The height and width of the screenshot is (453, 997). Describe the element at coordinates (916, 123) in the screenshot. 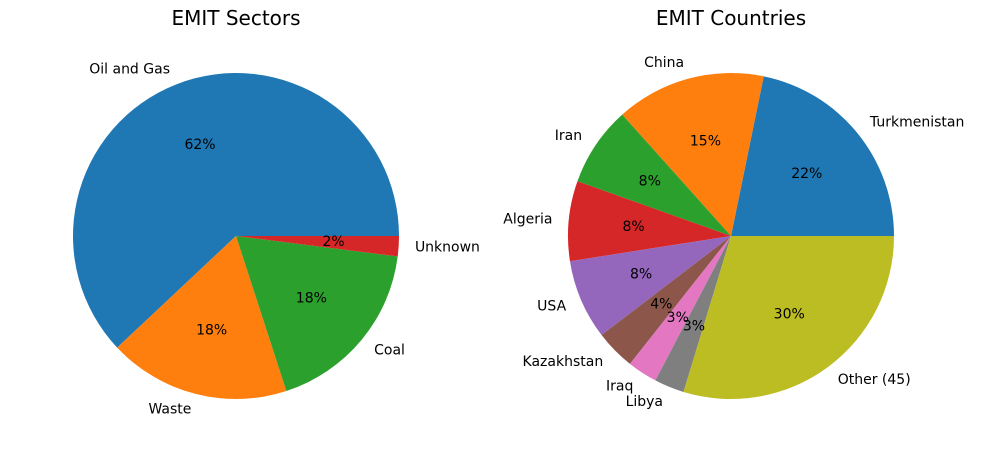

I see `countries-label-turkmenistan: Turkmenistan` at that location.